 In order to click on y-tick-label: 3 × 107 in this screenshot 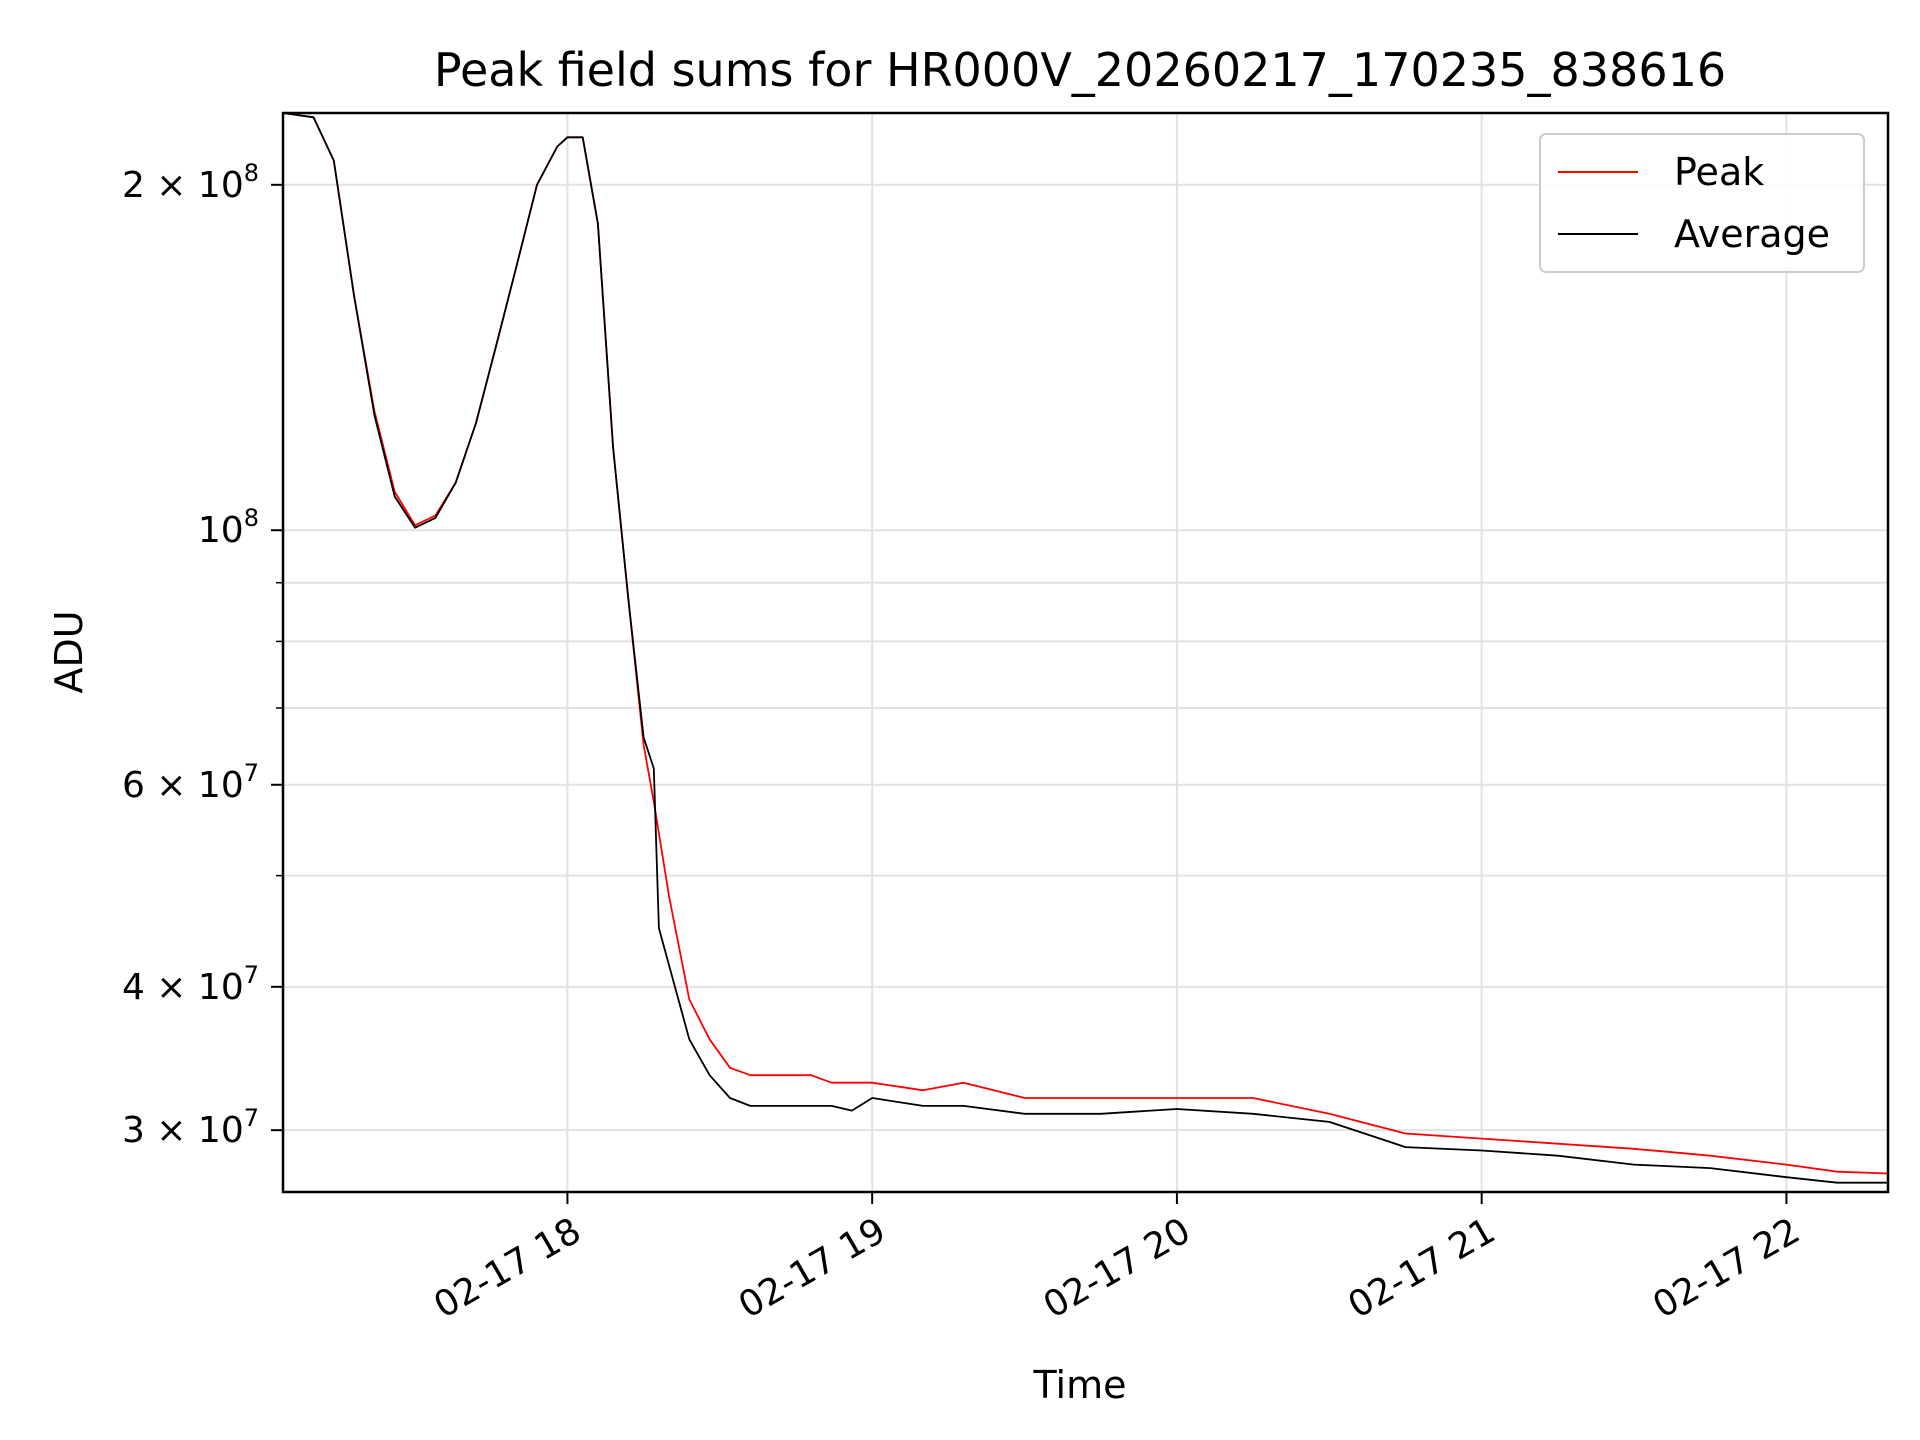, I will do `click(190, 1127)`.